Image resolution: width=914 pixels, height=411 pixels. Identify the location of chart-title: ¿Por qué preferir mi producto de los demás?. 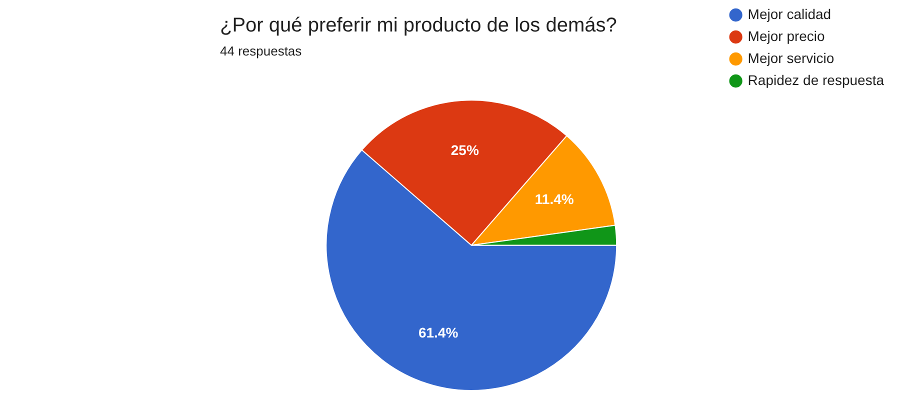
(418, 25).